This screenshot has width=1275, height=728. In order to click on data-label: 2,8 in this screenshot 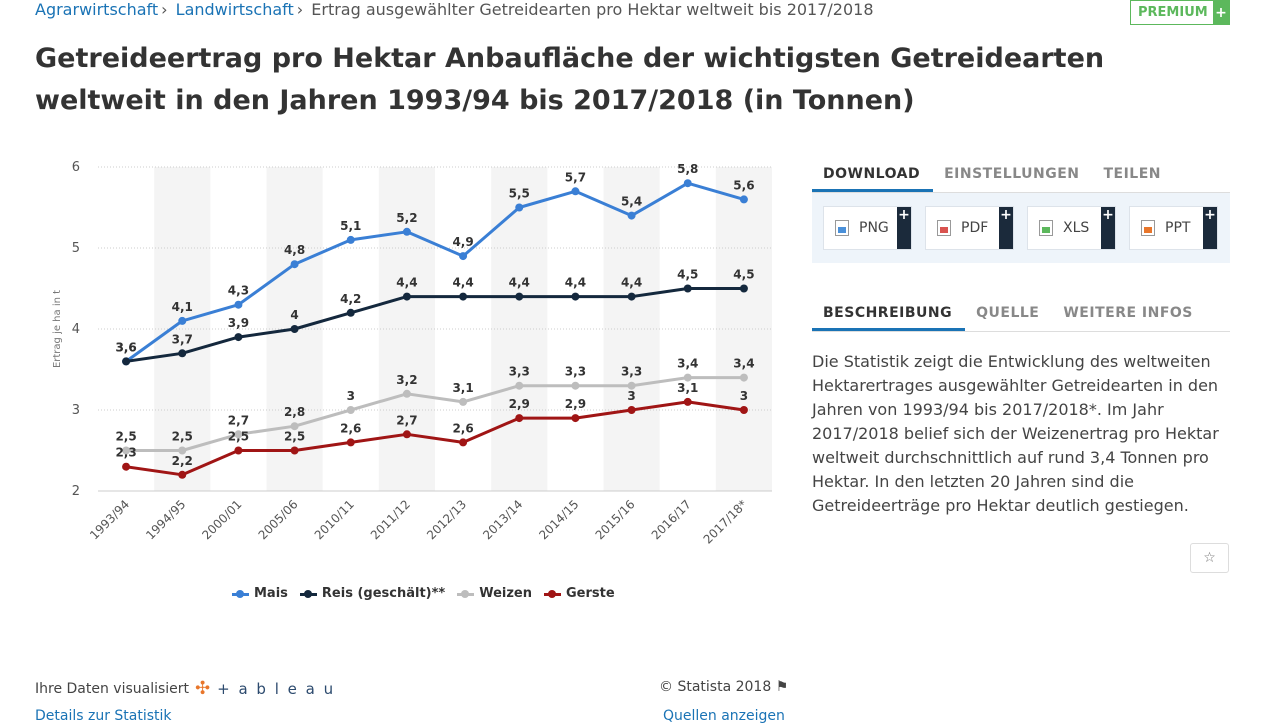, I will do `click(294, 412)`.